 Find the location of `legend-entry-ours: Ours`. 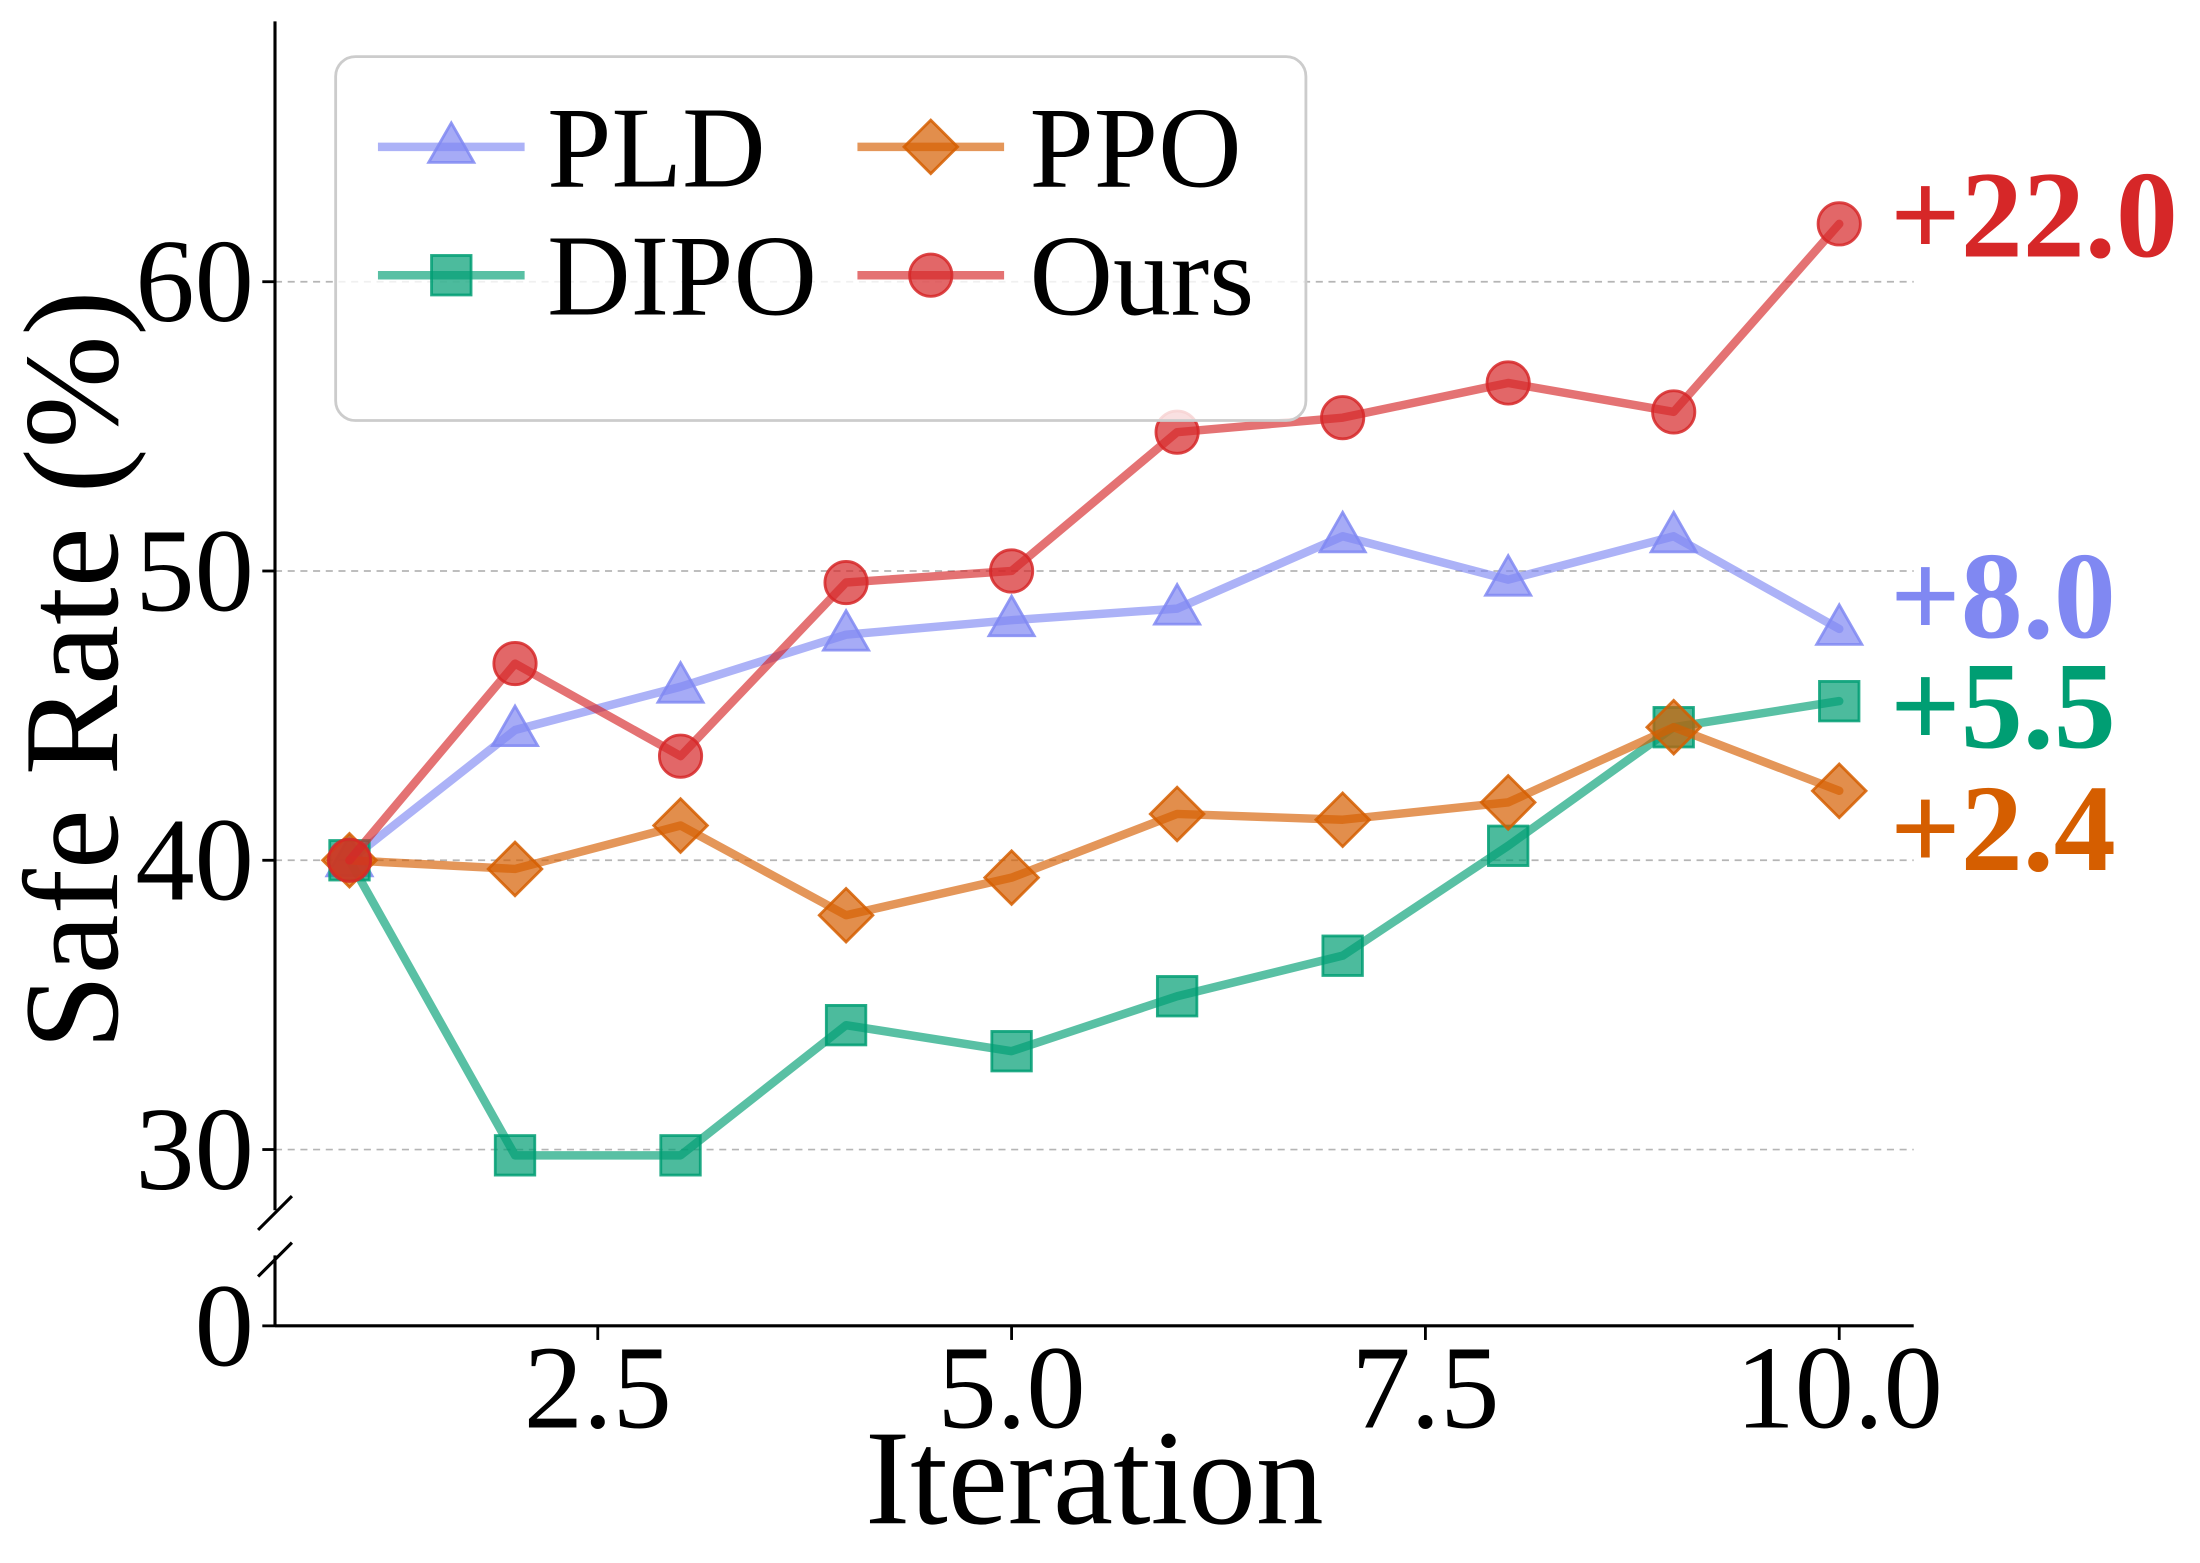

legend-entry-ours: Ours is located at coordinates (1055, 277).